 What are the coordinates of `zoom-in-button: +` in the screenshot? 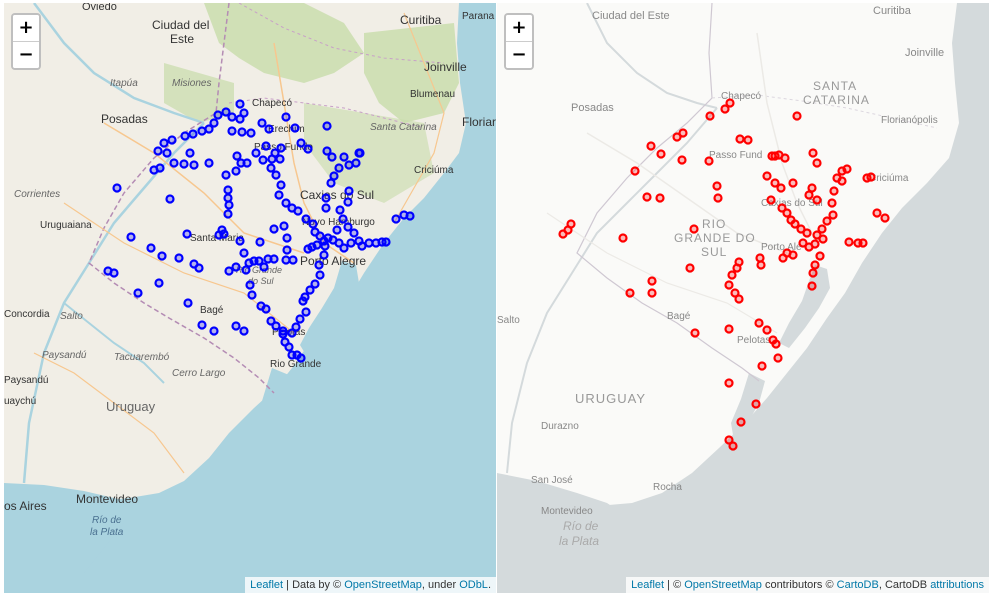 It's located at (519, 28).